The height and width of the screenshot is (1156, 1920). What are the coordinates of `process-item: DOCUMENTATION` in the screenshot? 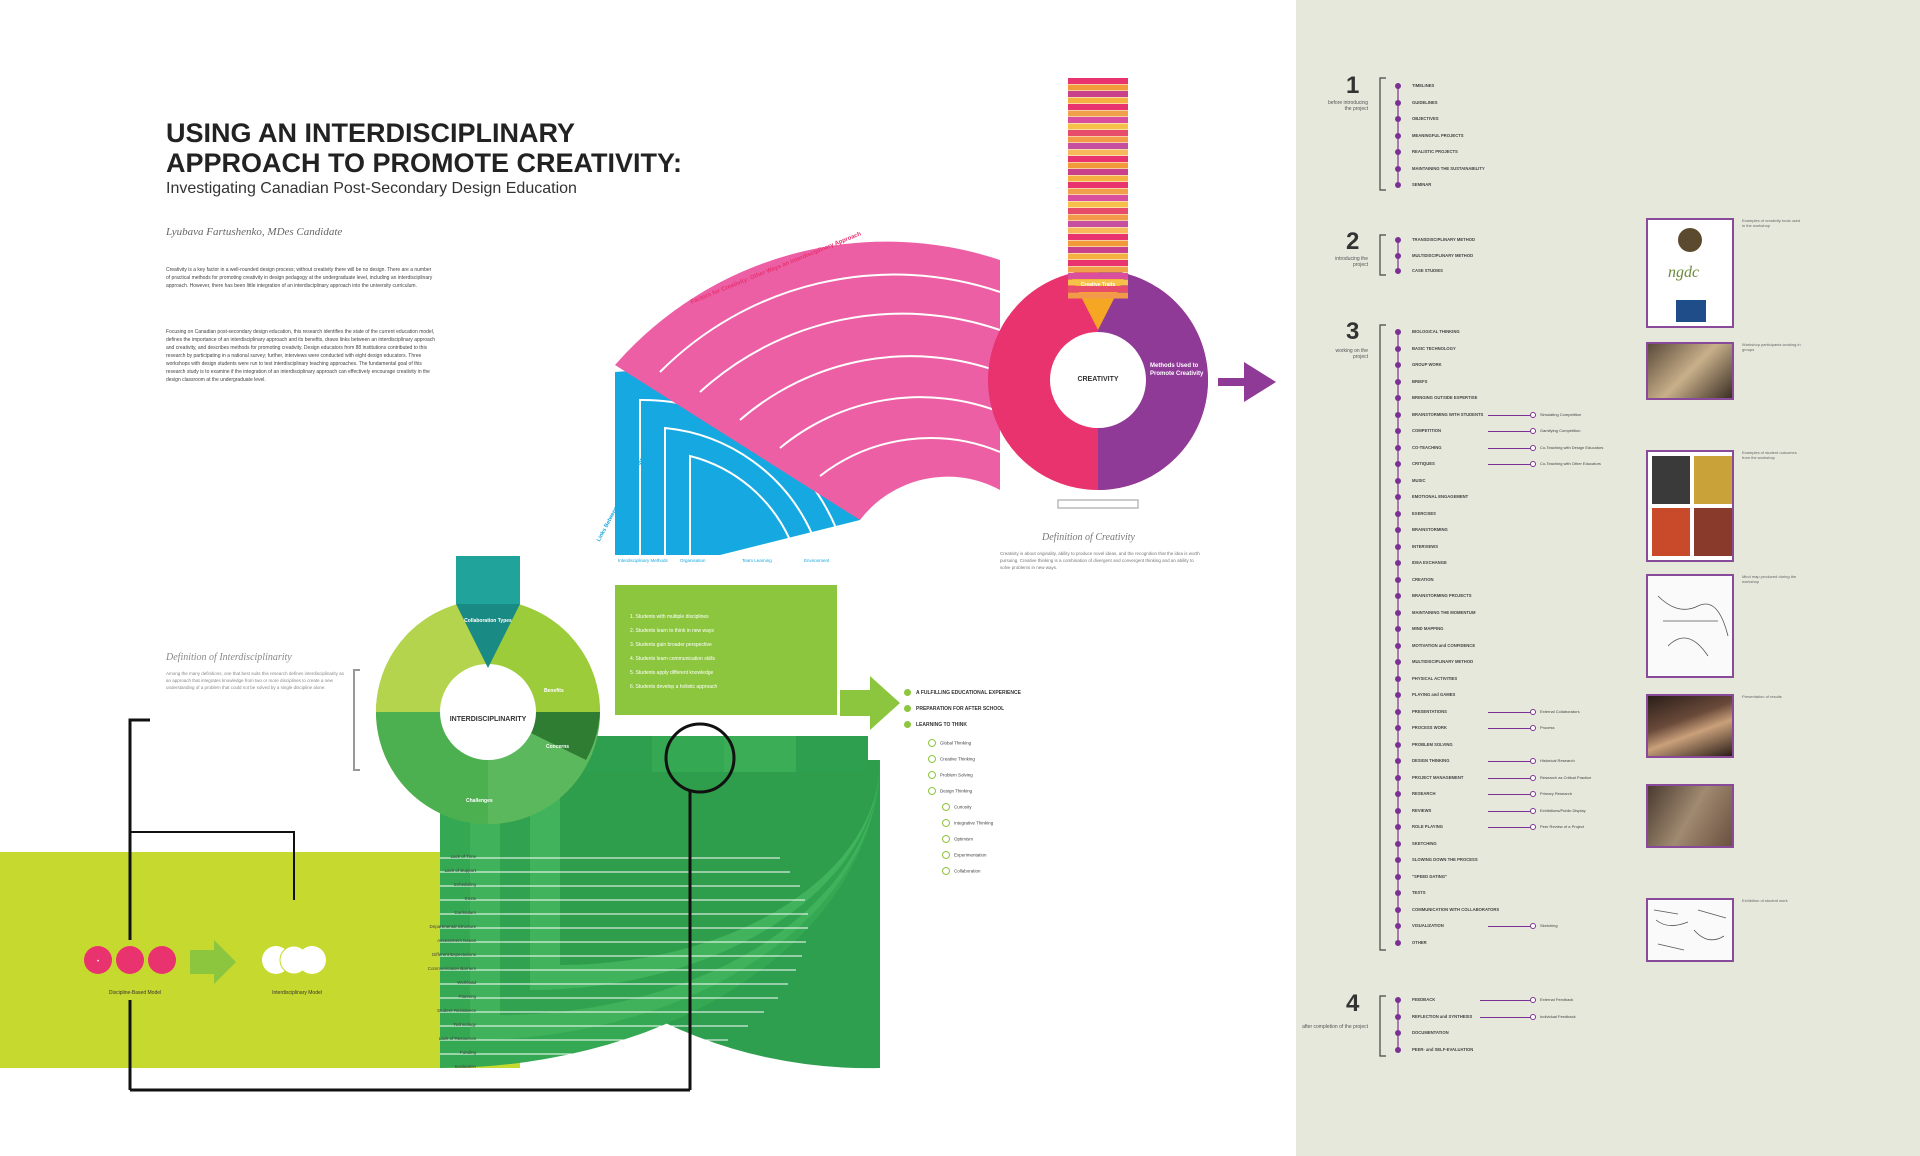 It's located at (1430, 1032).